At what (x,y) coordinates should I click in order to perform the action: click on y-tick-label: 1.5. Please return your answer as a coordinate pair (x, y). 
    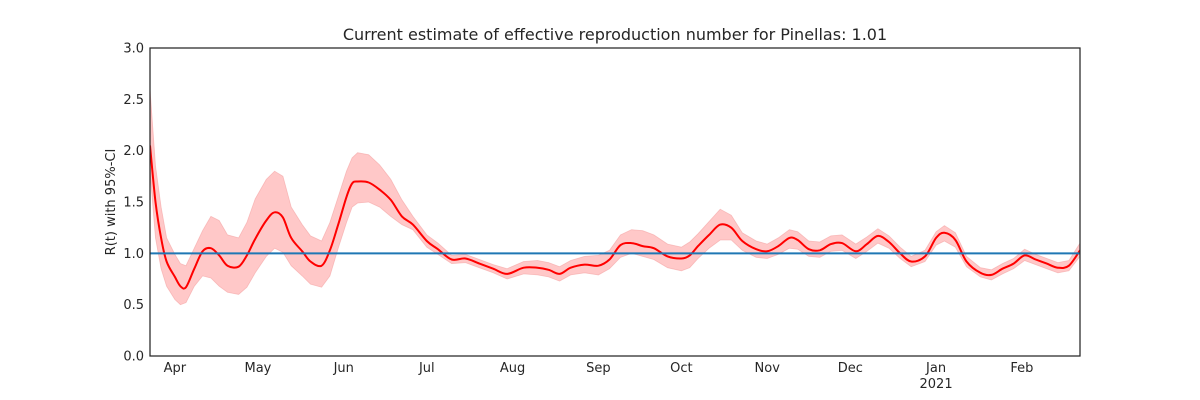
    Looking at the image, I should click on (133, 203).